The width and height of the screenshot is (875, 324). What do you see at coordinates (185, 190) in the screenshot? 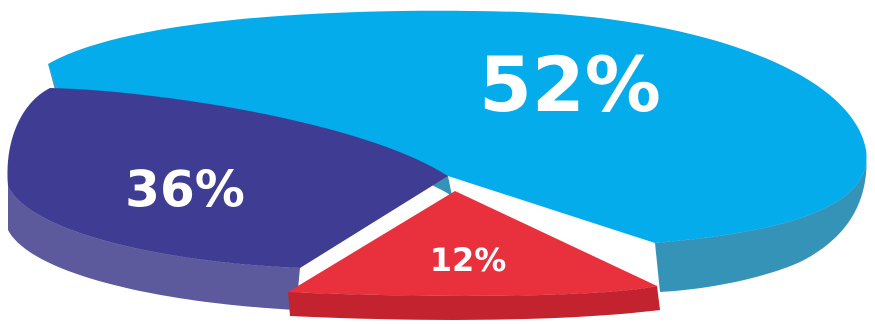
I see `slice-label-36: 36%` at bounding box center [185, 190].